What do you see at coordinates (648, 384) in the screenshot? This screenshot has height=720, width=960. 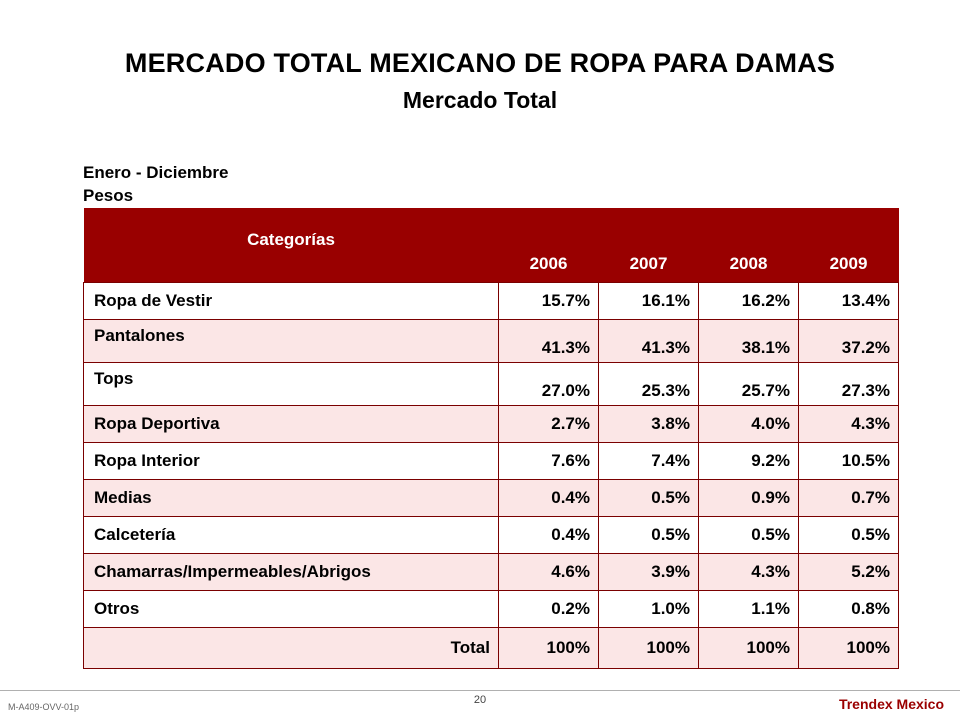 I see `row-value-2007: 25.3%` at bounding box center [648, 384].